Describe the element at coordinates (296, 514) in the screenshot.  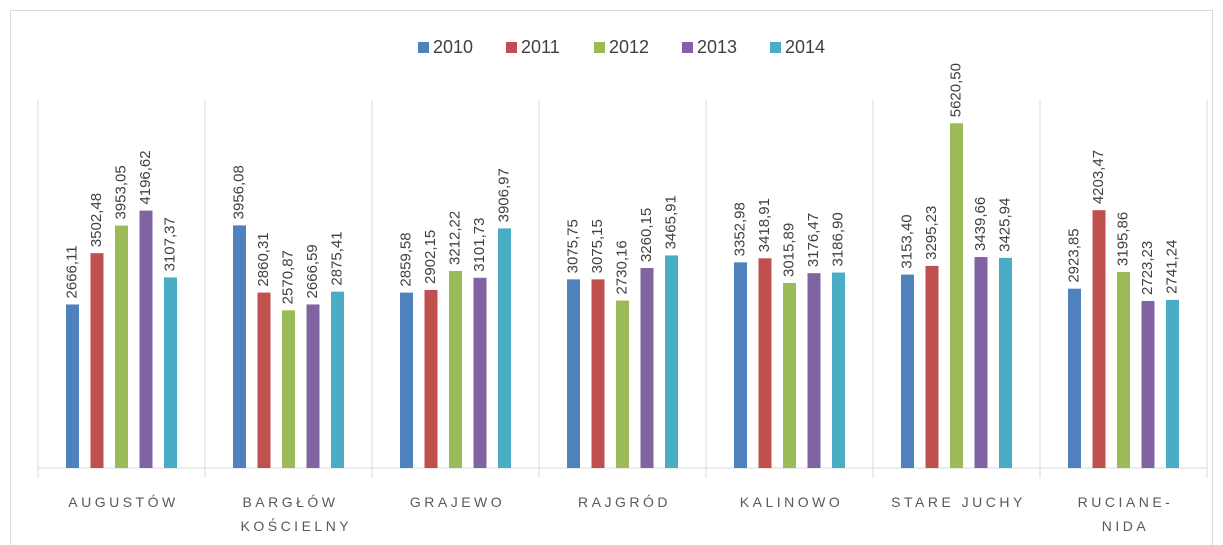
I see `x-tick-label: BARGŁÓW KOŚCIELNY` at that location.